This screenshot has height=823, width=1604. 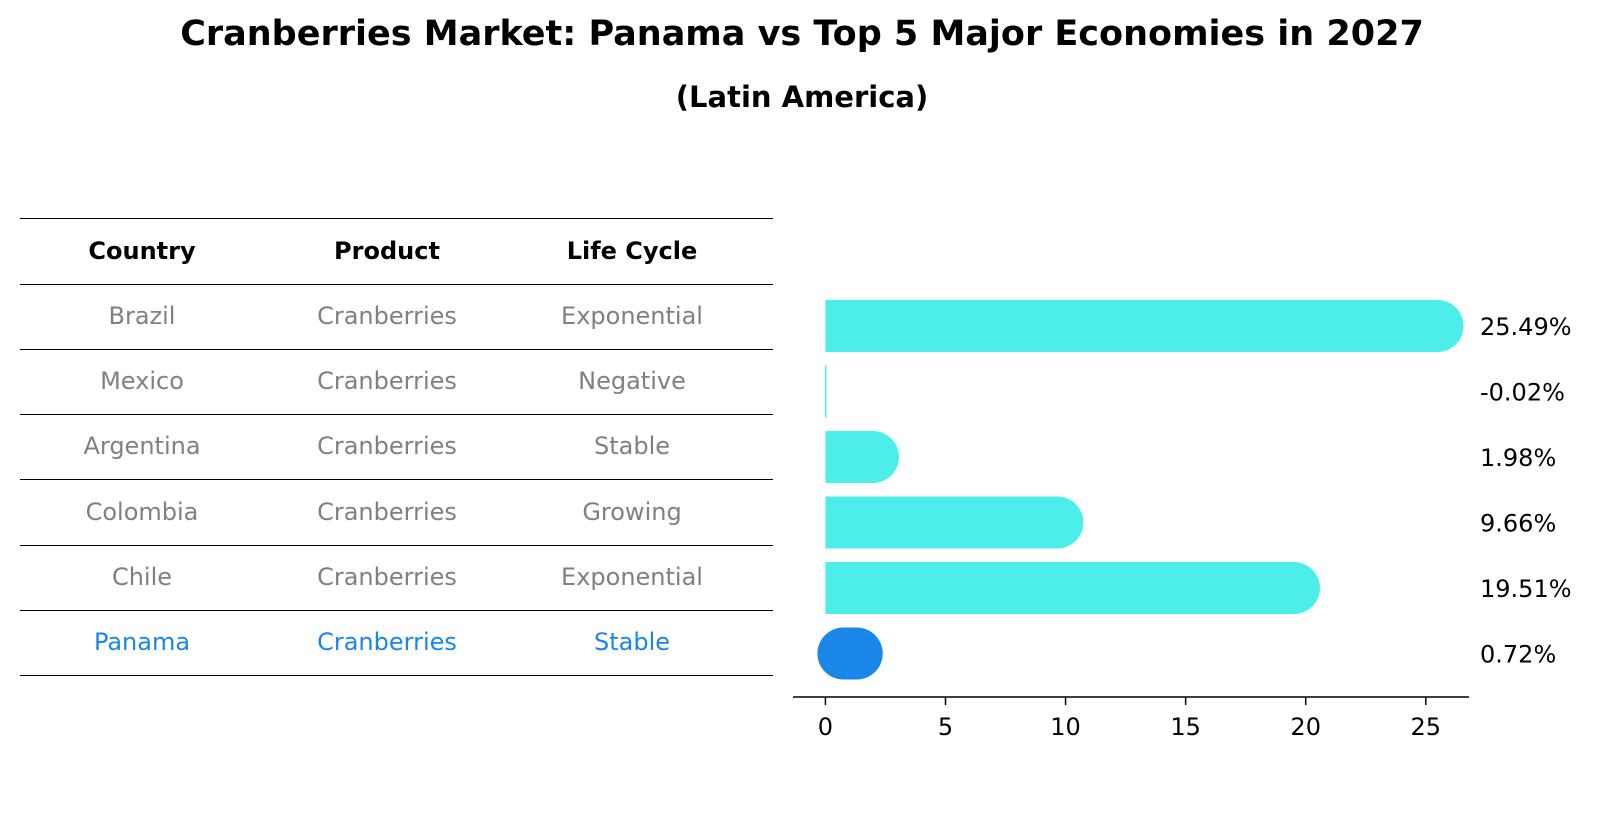 What do you see at coordinates (632, 446) in the screenshot?
I see `cell-life-cycle: Stable` at bounding box center [632, 446].